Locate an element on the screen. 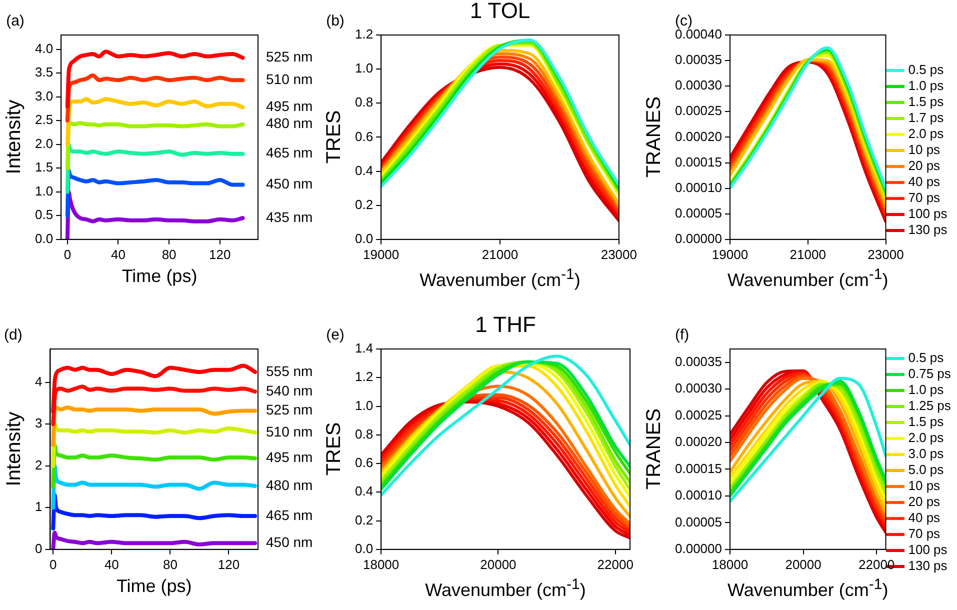 Image resolution: width=957 pixels, height=610 pixels. legend-label: 5.0 ps is located at coordinates (926, 470).